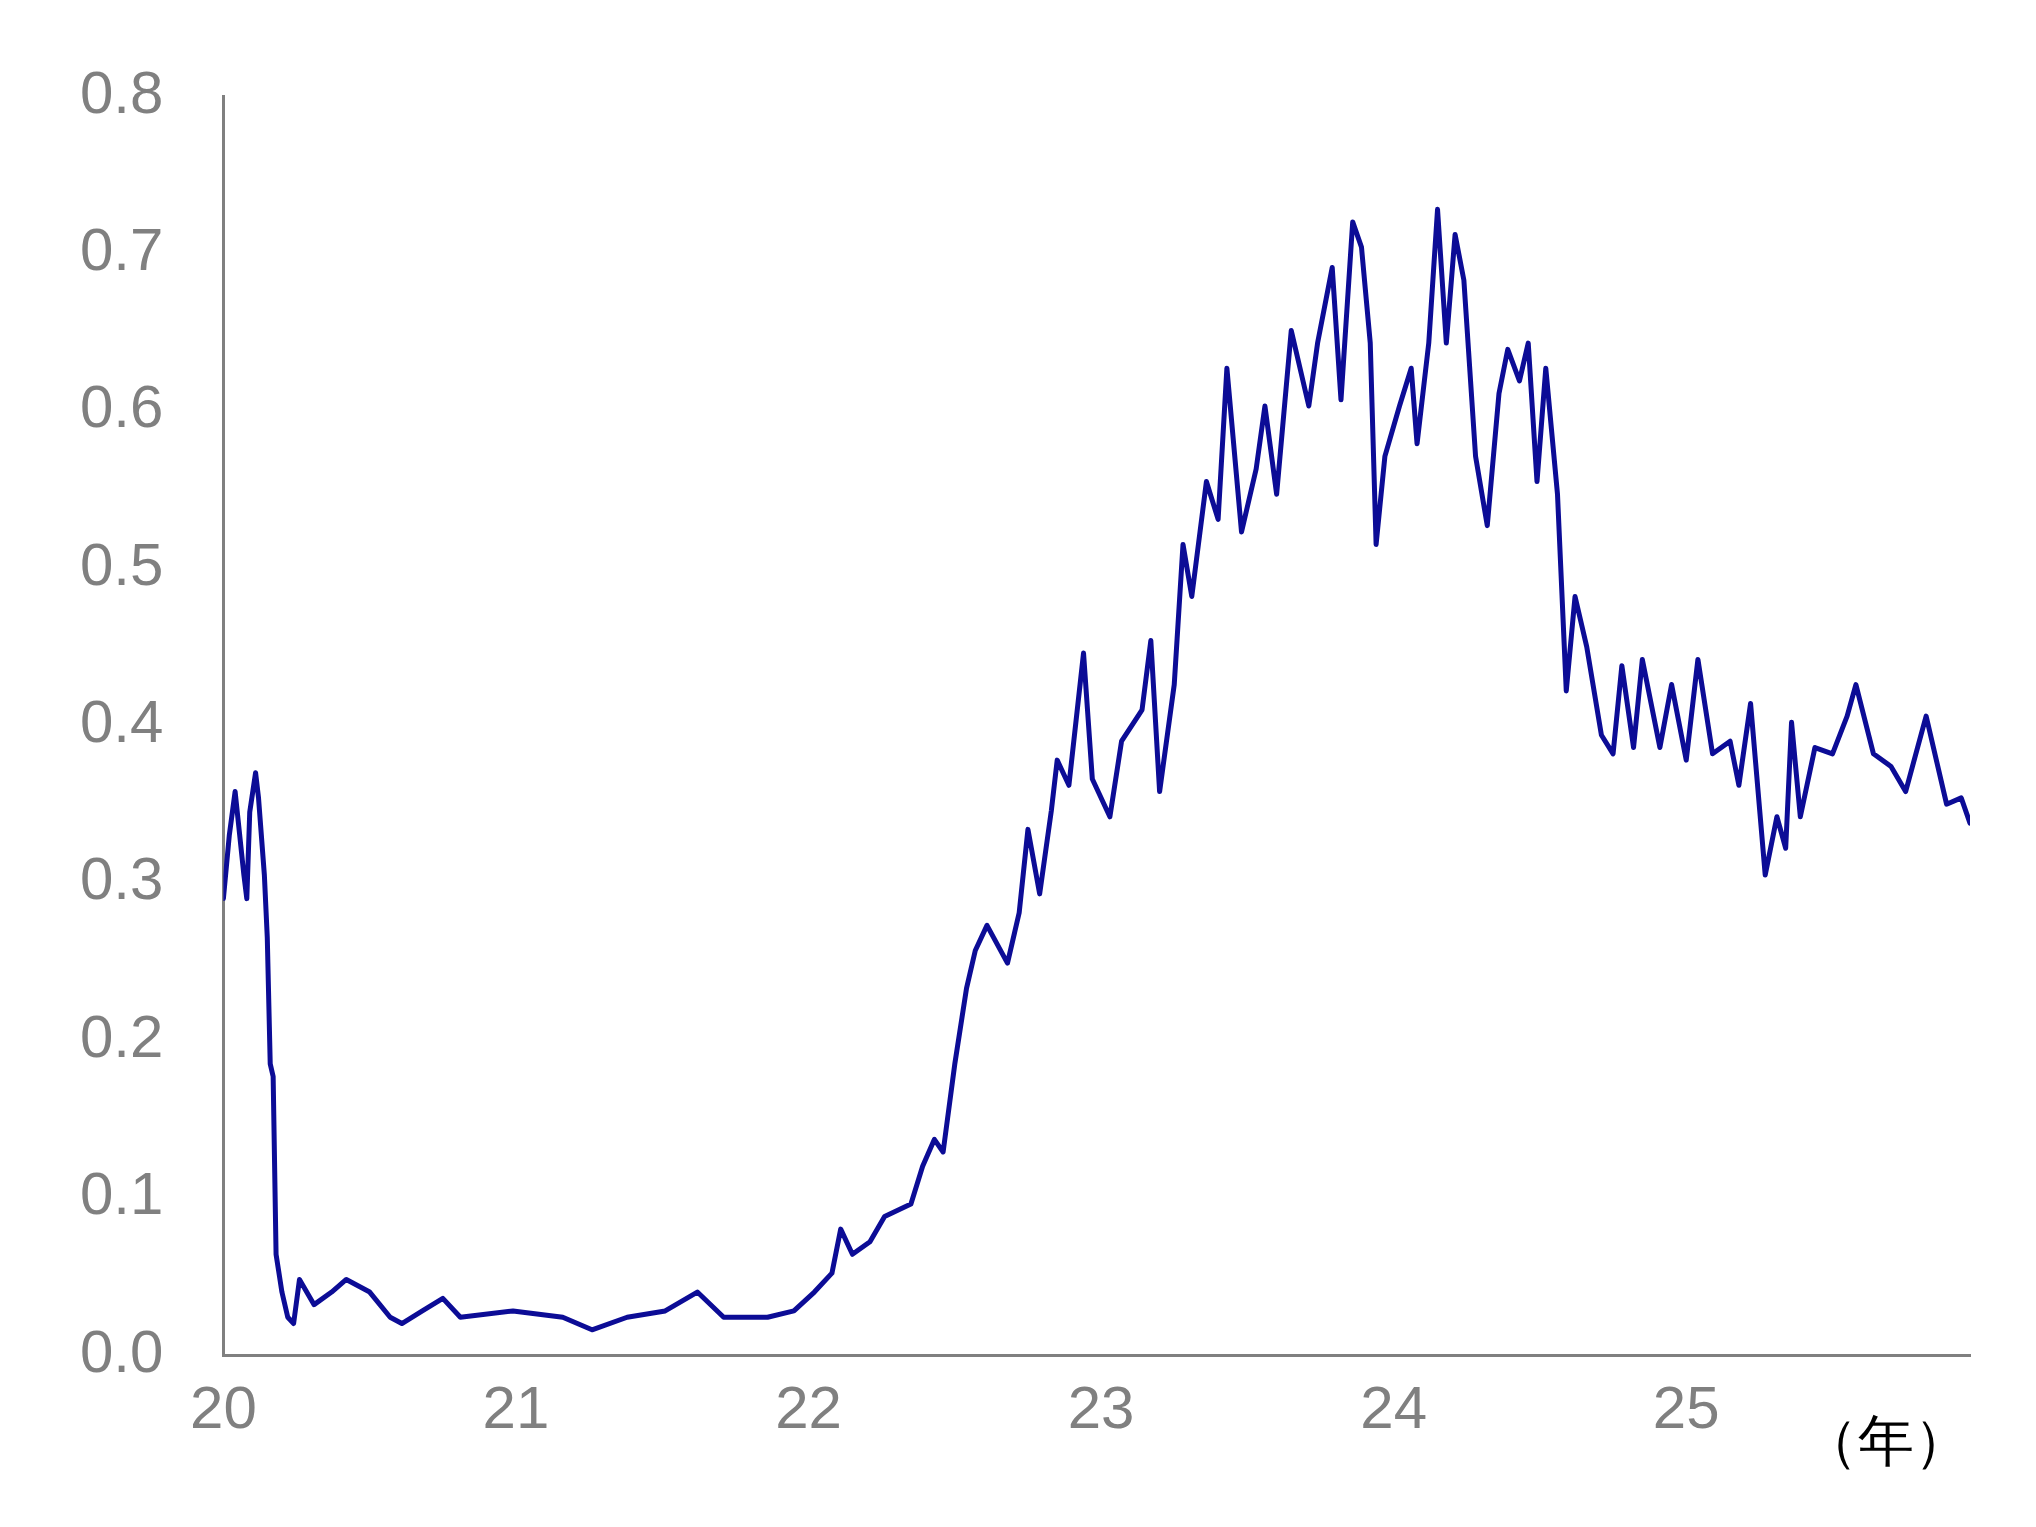 The height and width of the screenshot is (1527, 2036). Describe the element at coordinates (121, 722) in the screenshot. I see `y-tick-label: 0.4` at that location.